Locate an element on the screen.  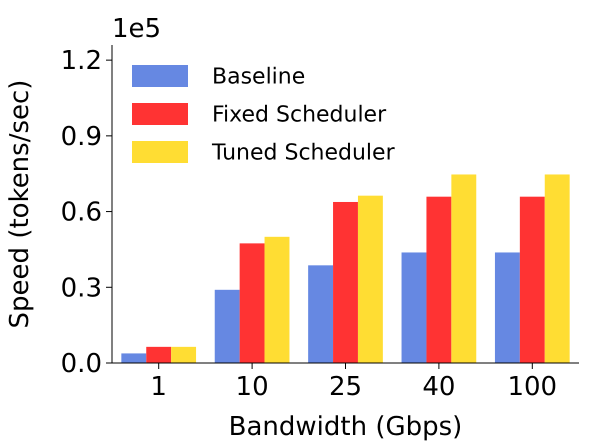
x-tick-label: 1 is located at coordinates (158, 387).